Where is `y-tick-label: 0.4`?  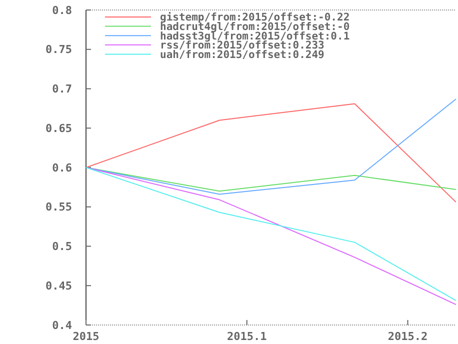 y-tick-label: 0.4 is located at coordinates (62, 325).